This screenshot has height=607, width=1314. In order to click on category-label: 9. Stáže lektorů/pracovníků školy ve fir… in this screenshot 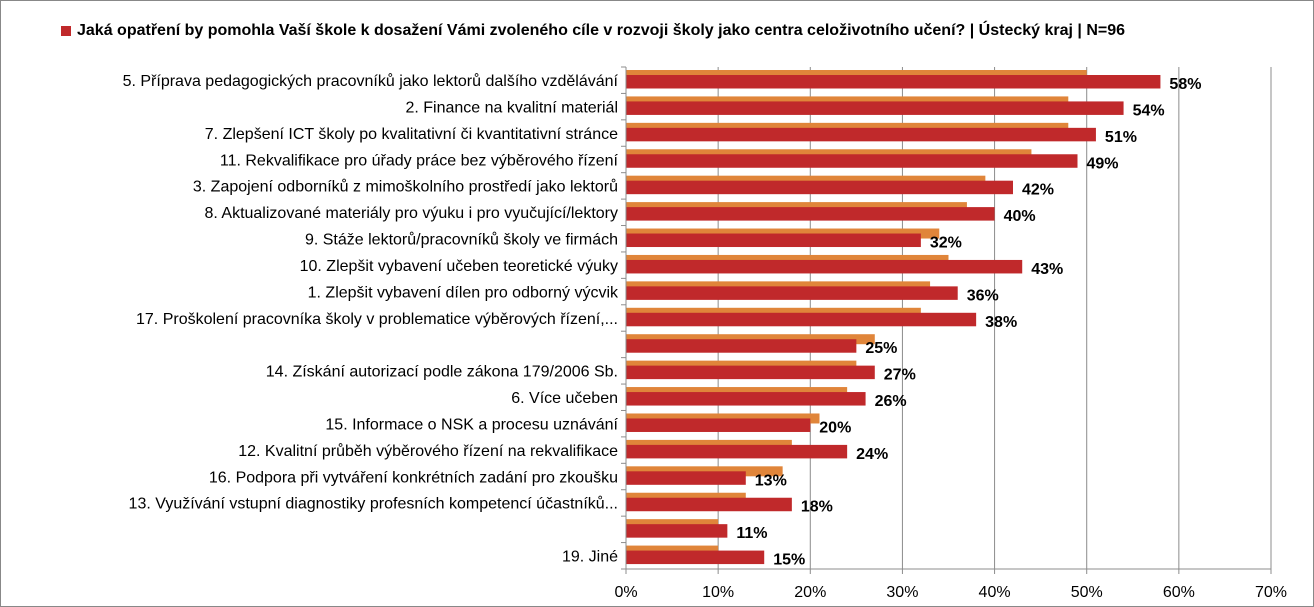, I will do `click(461, 240)`.